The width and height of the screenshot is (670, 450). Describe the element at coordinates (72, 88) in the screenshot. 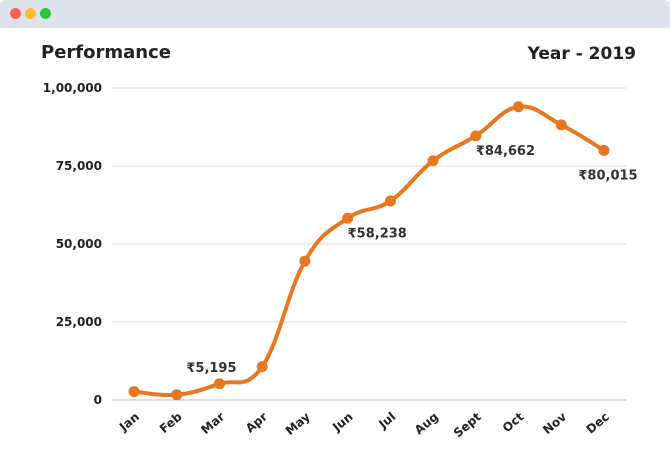

I see `y-tick-label: 1,00,000` at that location.